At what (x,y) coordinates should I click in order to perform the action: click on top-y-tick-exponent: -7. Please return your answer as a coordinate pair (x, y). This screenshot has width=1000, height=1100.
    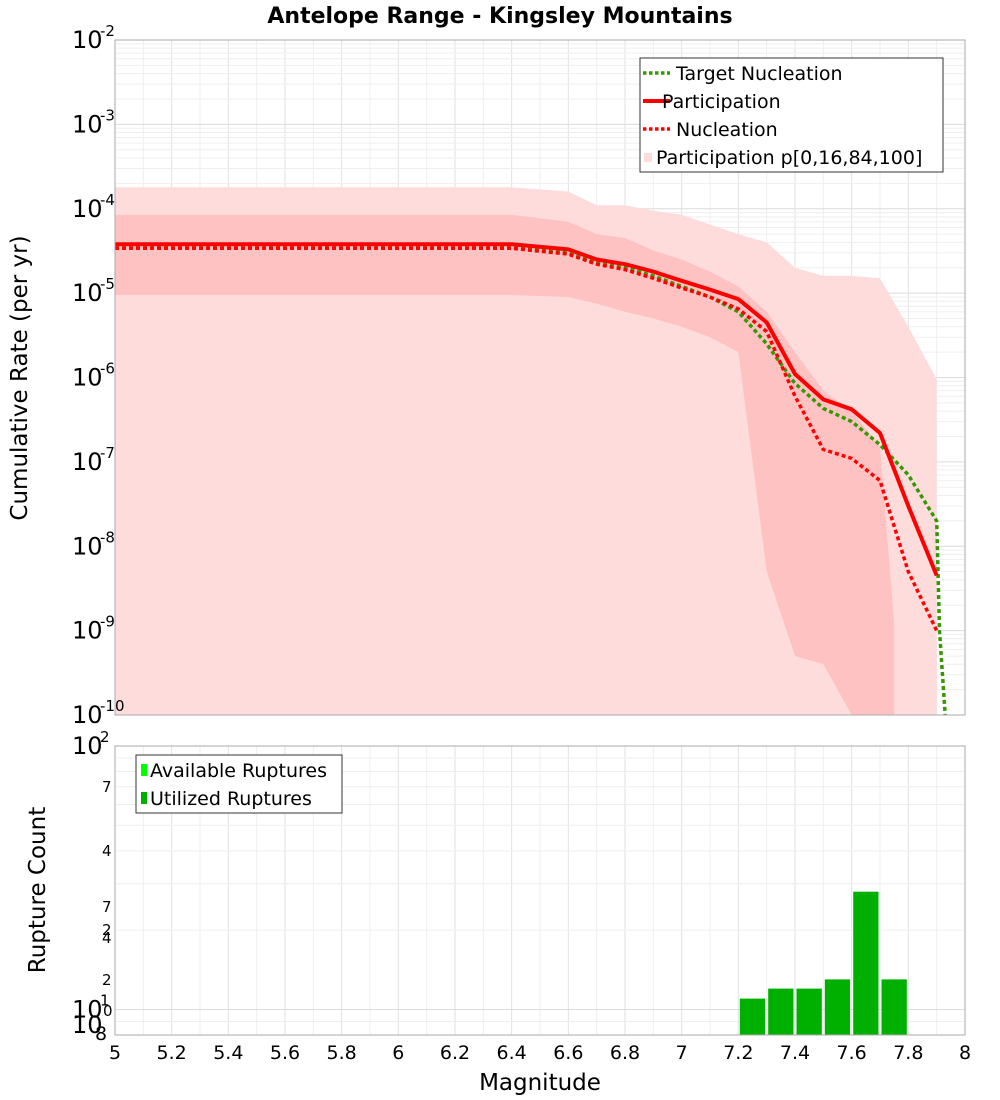
    Looking at the image, I should click on (107, 453).